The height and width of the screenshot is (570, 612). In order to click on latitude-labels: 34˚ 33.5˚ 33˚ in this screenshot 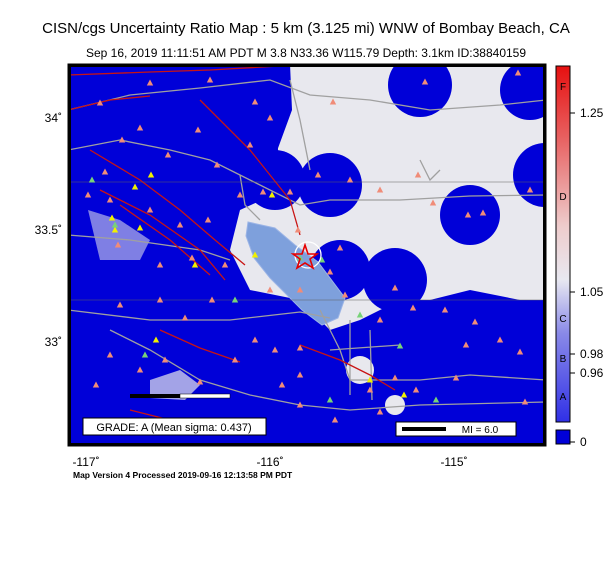, I will do `click(48, 230)`.